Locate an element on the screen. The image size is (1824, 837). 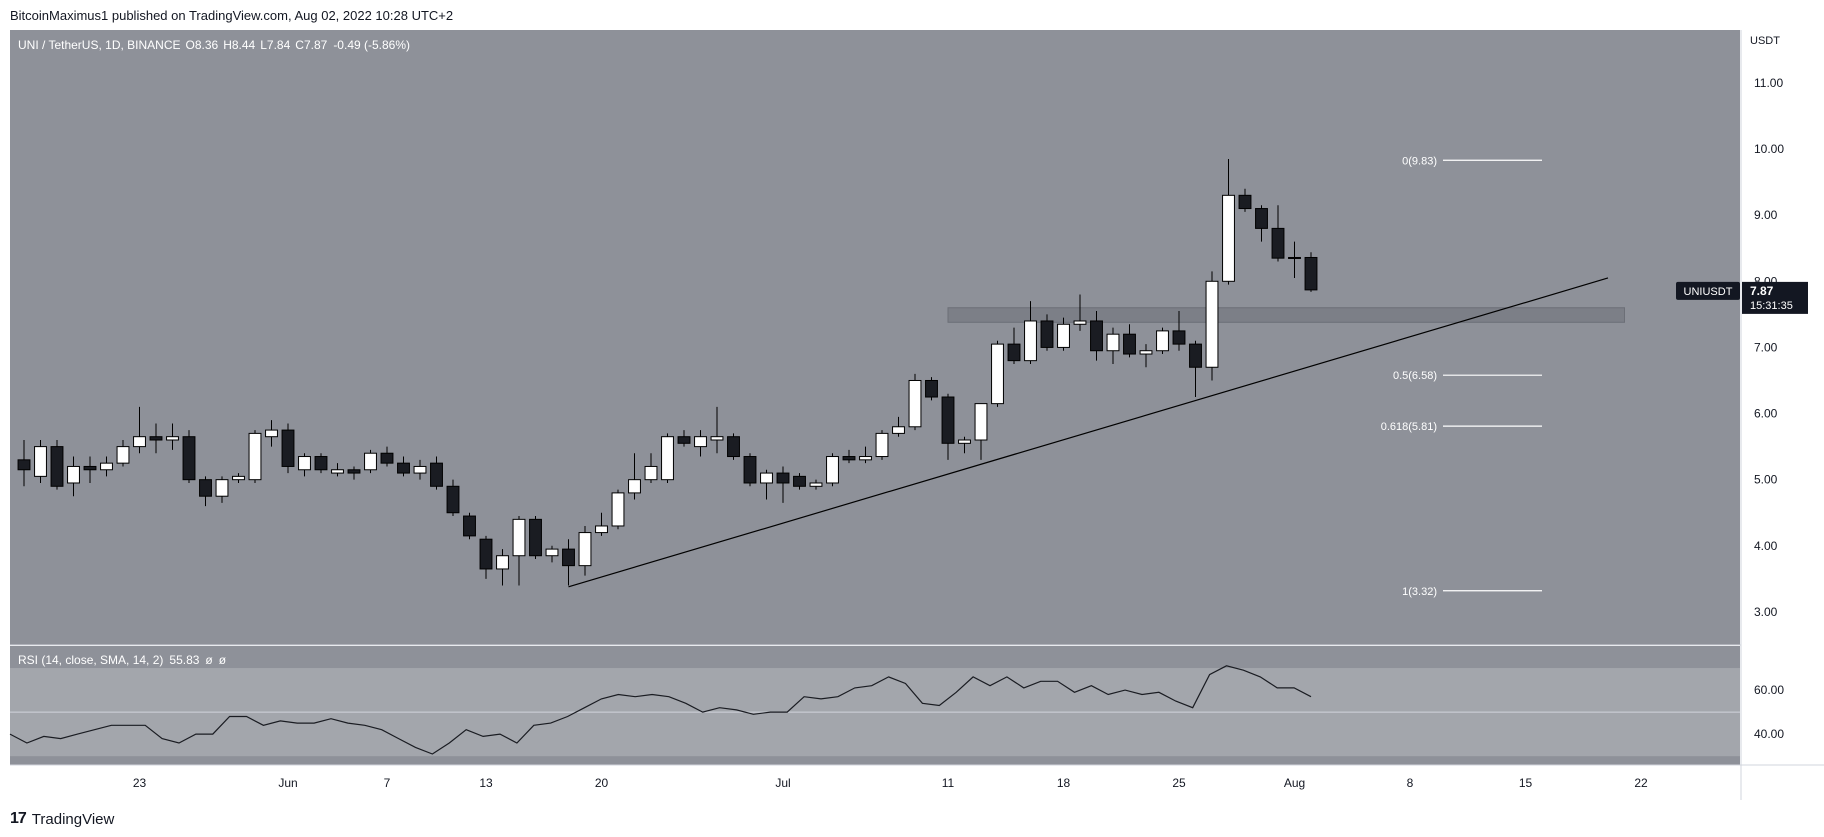
time-axis-tick: Aug is located at coordinates (1294, 783).